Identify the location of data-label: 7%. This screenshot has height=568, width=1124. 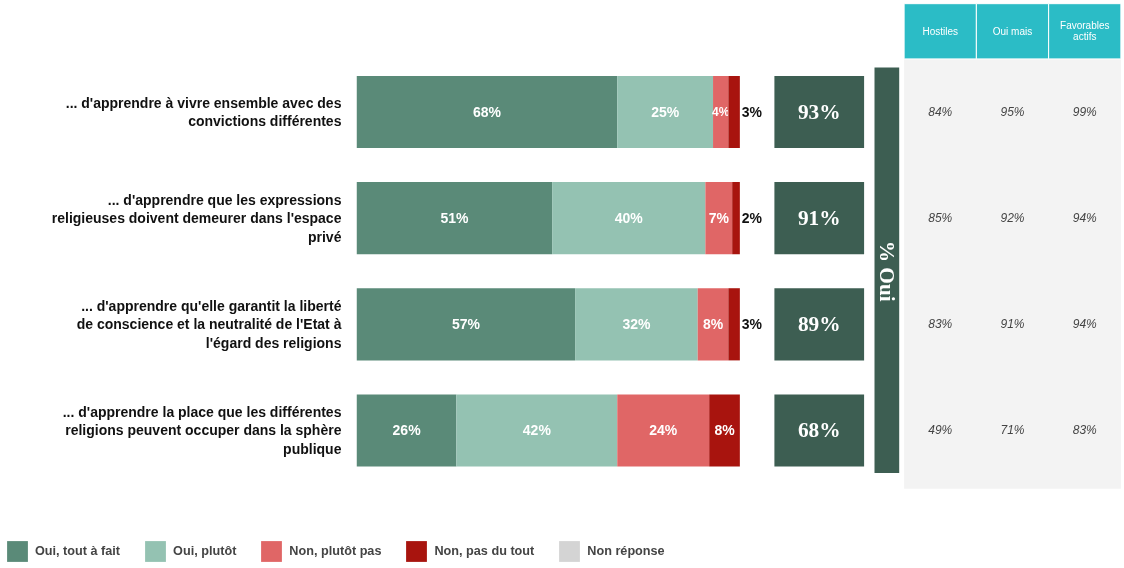
(719, 218).